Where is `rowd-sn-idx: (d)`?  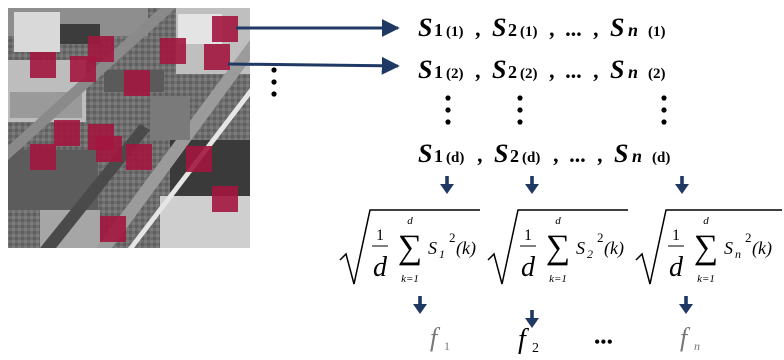
rowd-sn-idx: (d) is located at coordinates (661, 158).